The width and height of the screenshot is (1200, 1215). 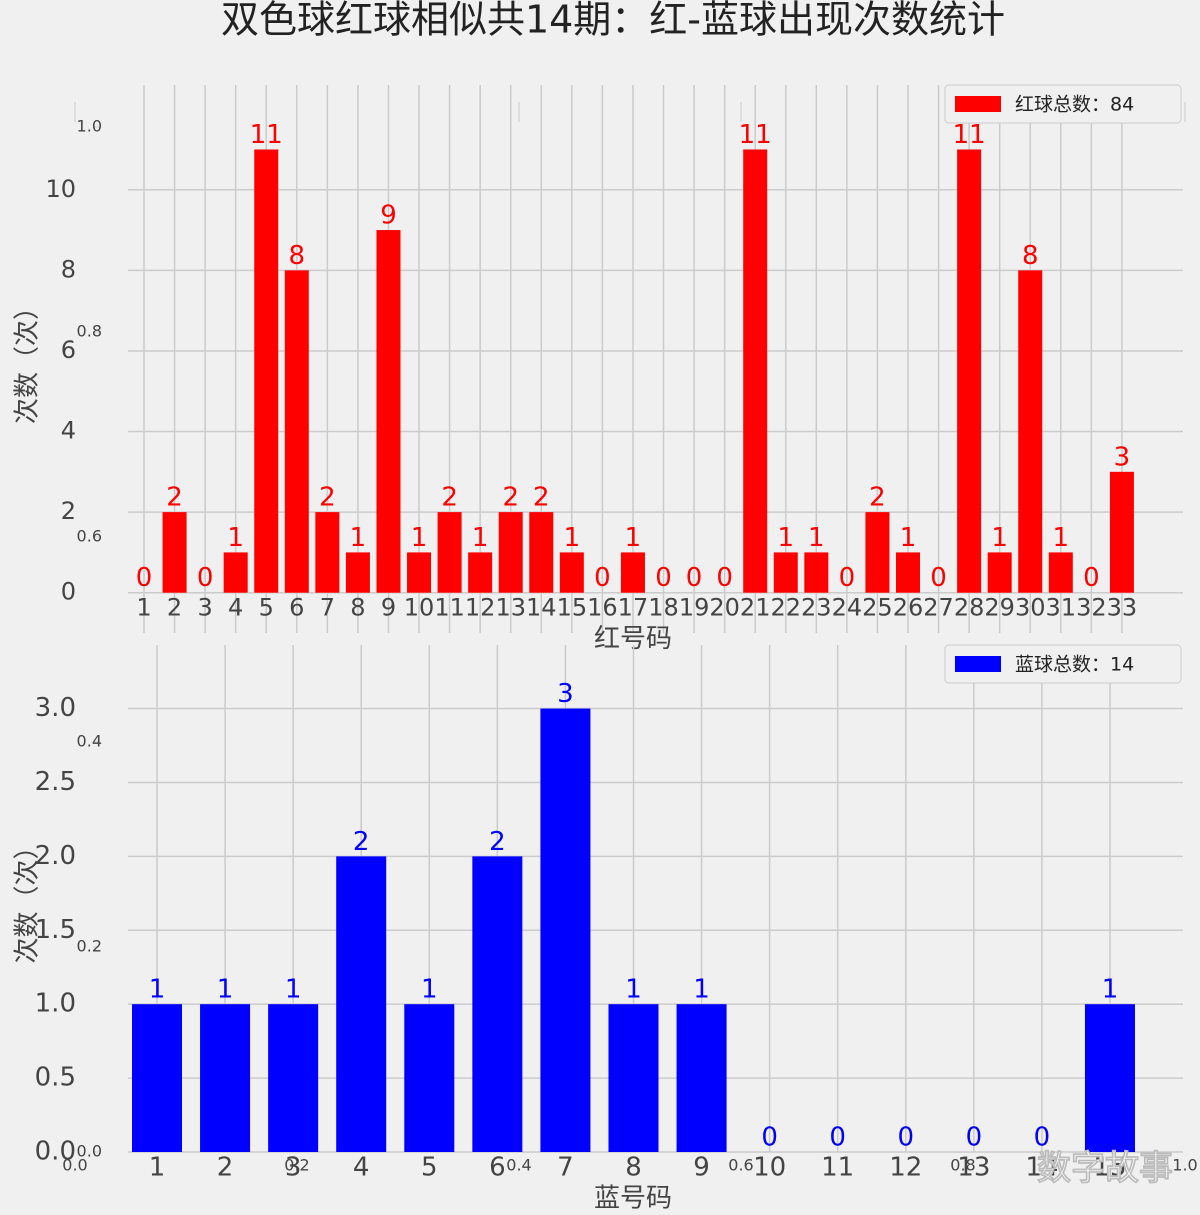 What do you see at coordinates (663, 608) in the screenshot?
I see `x-tick-label: 18` at bounding box center [663, 608].